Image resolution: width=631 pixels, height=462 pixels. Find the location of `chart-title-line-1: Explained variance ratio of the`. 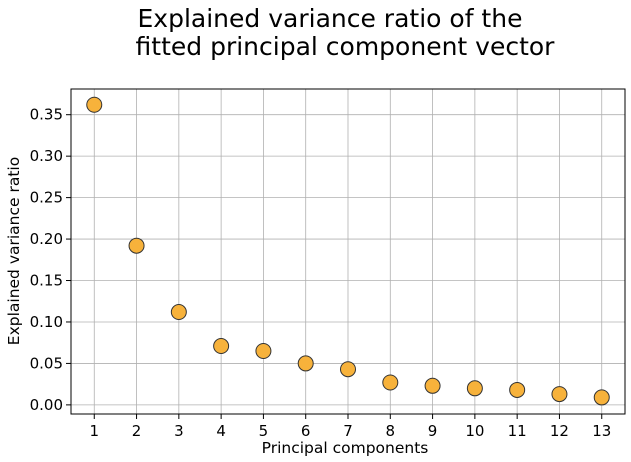

chart-title-line-1: Explained variance ratio of the is located at coordinates (330, 18).